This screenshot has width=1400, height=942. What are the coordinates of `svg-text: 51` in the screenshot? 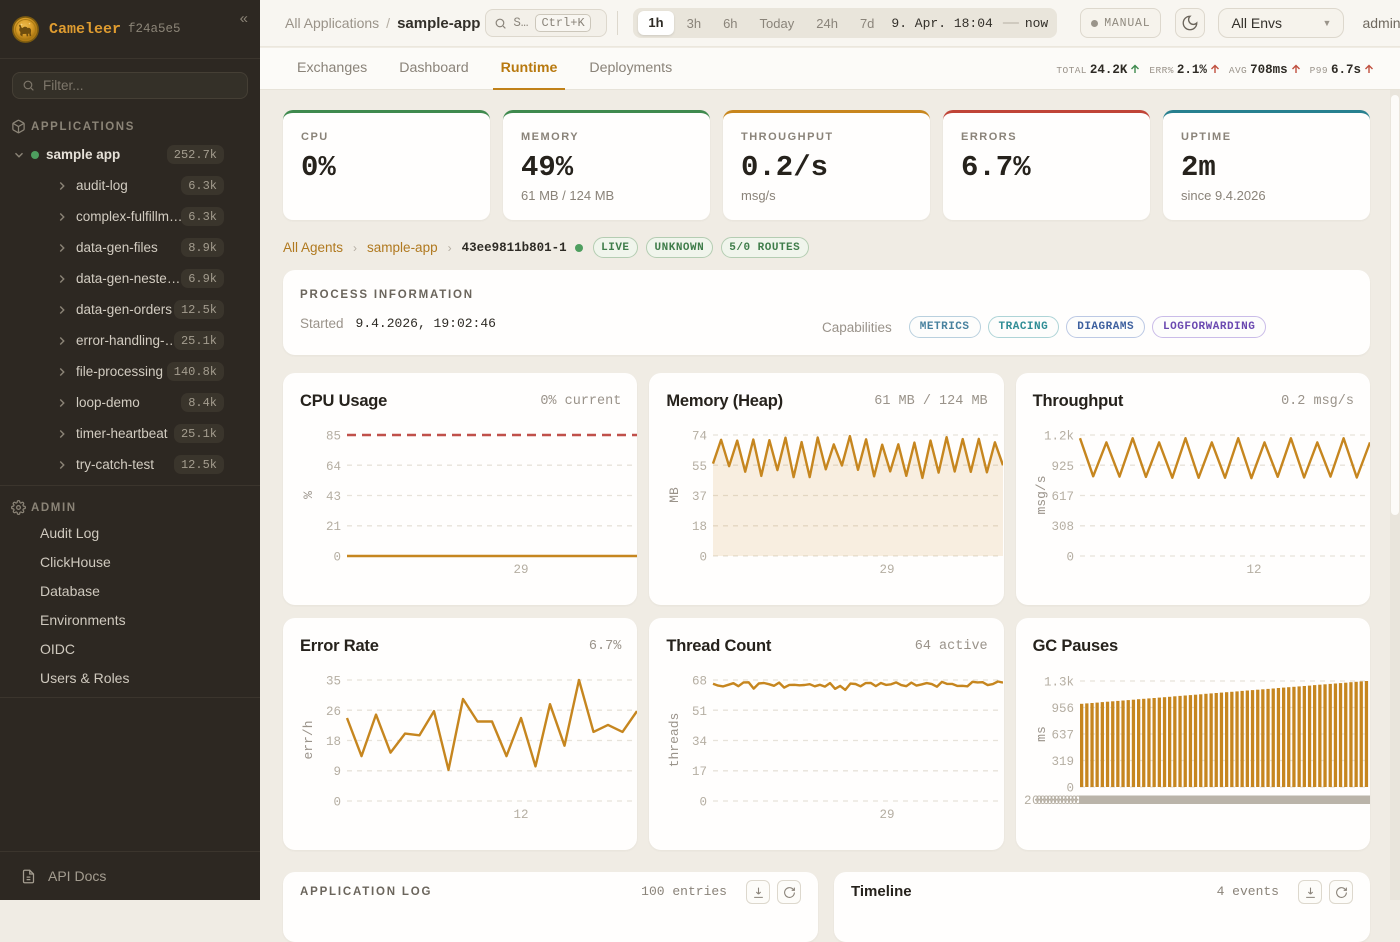 It's located at (699, 712).